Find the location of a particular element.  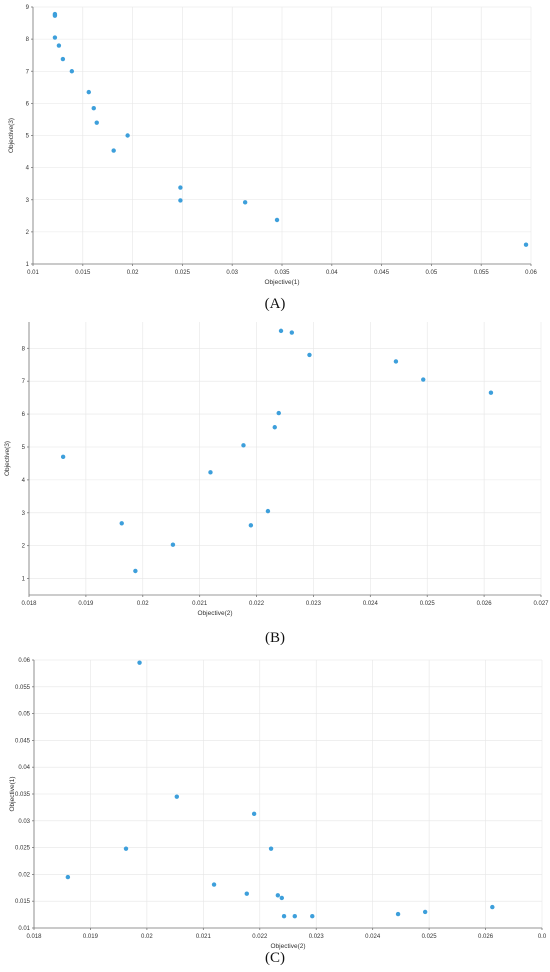

x-tick-label: 0.055 is located at coordinates (482, 273).